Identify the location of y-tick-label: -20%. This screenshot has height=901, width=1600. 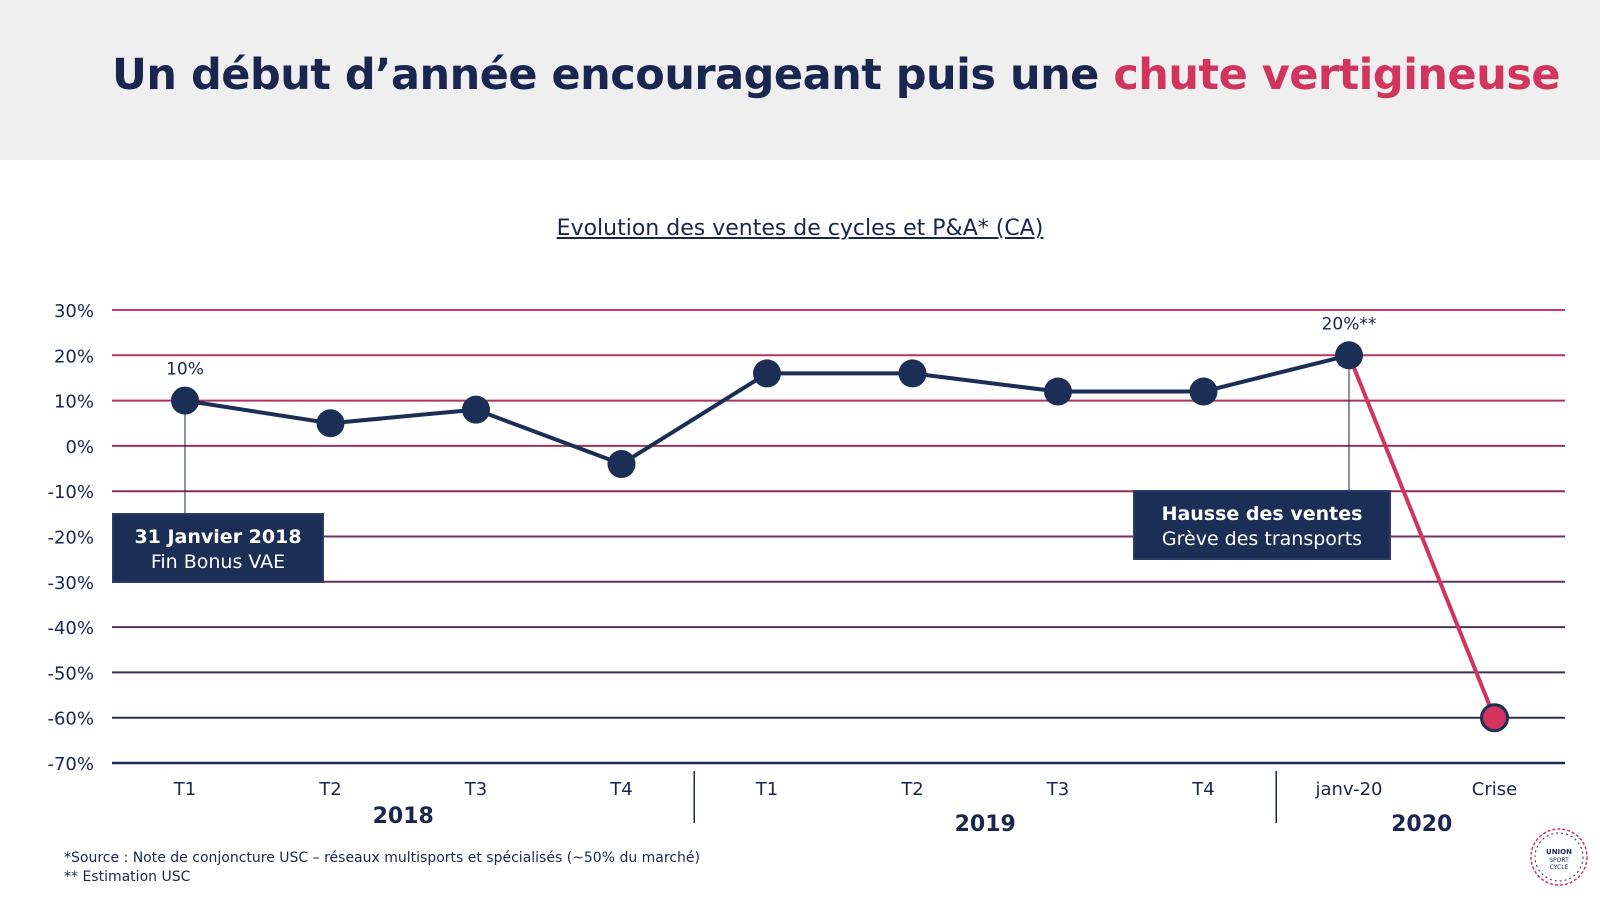
(70, 538).